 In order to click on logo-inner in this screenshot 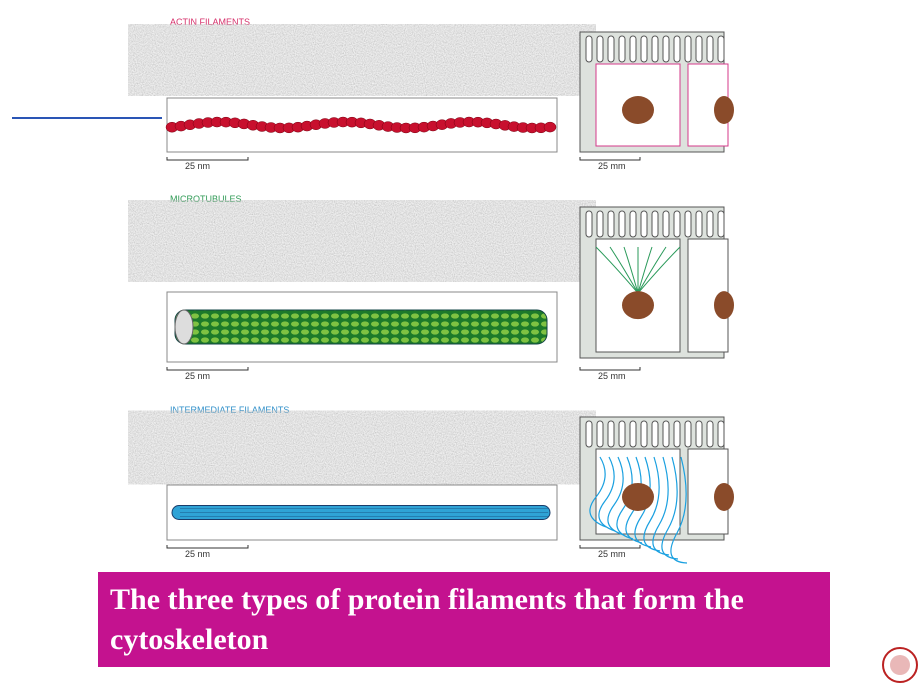, I will do `click(900, 665)`.